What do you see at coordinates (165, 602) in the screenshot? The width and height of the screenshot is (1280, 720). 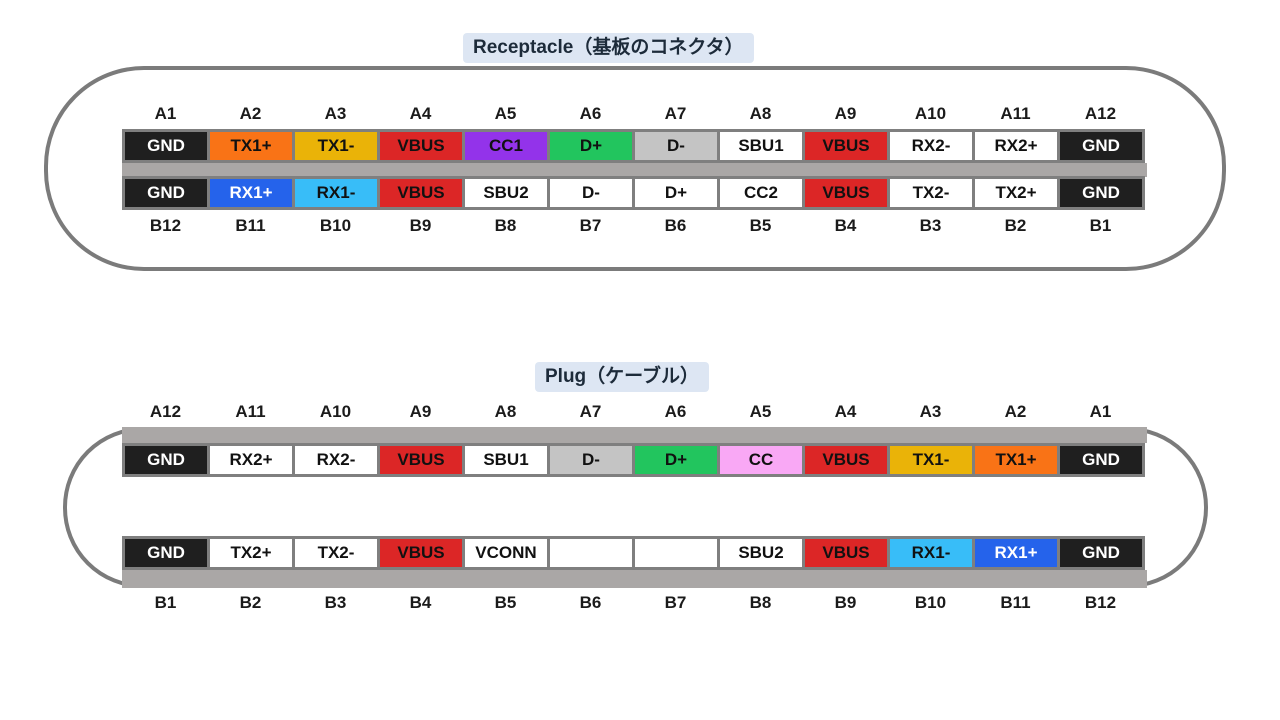 I see `pin-number-label: B1` at bounding box center [165, 602].